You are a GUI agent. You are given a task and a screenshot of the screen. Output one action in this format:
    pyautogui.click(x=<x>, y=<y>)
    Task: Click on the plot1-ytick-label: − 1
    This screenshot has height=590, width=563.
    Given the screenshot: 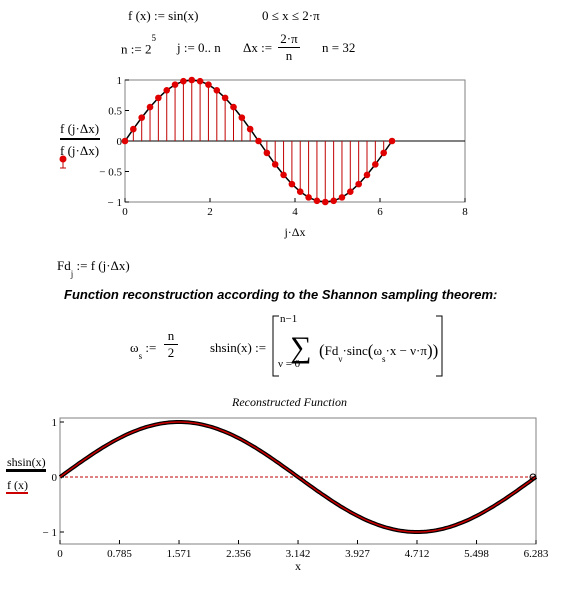 What is the action you would take?
    pyautogui.click(x=115, y=203)
    